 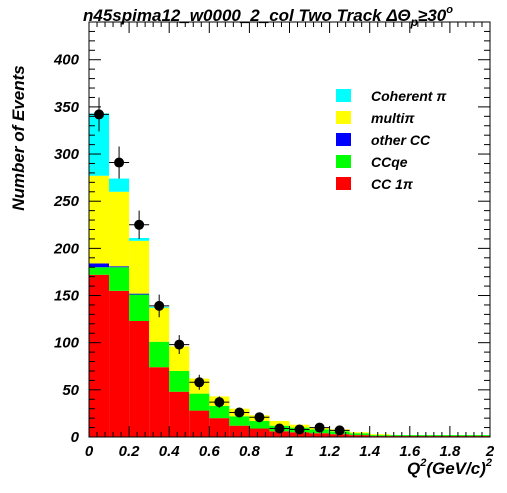 I want to click on bar-cc-1--bin-8, so click(x=259, y=432).